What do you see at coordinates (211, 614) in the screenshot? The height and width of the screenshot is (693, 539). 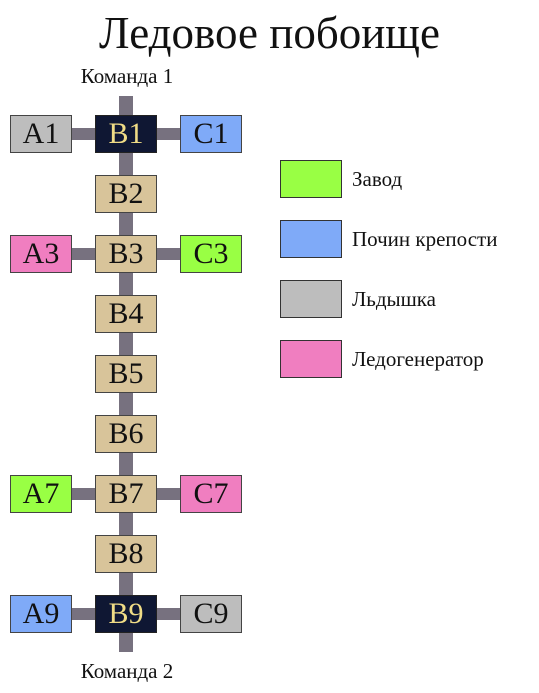 I see `cell-c9: C9` at bounding box center [211, 614].